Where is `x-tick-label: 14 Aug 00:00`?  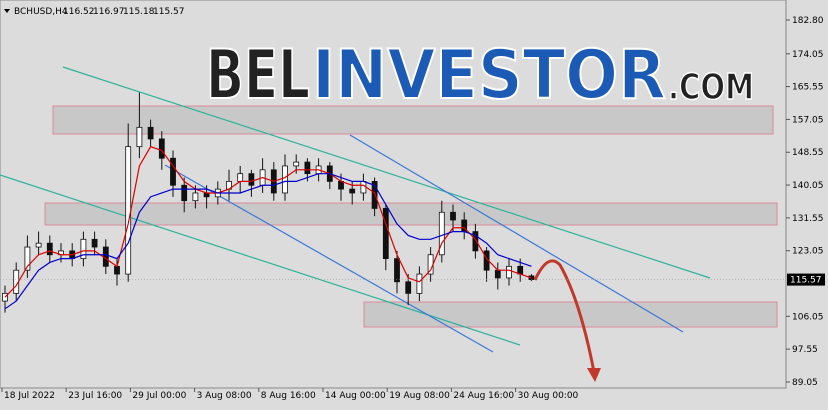 x-tick-label: 14 Aug 00:00 is located at coordinates (355, 396).